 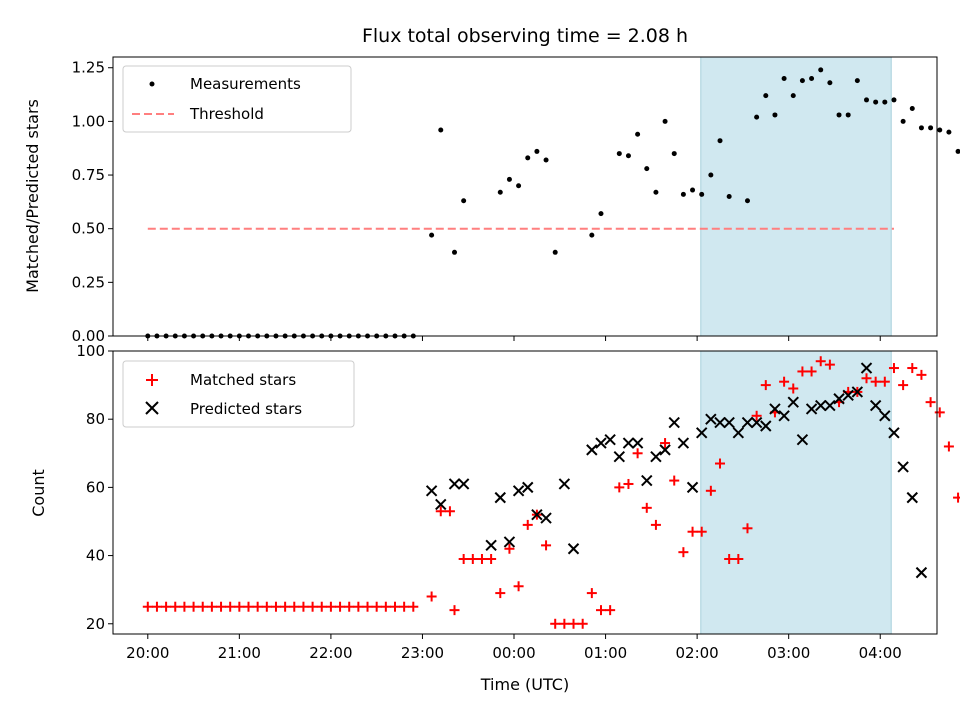 I want to click on top-y-axis-label: Matched/Predicted stars, so click(x=32, y=196).